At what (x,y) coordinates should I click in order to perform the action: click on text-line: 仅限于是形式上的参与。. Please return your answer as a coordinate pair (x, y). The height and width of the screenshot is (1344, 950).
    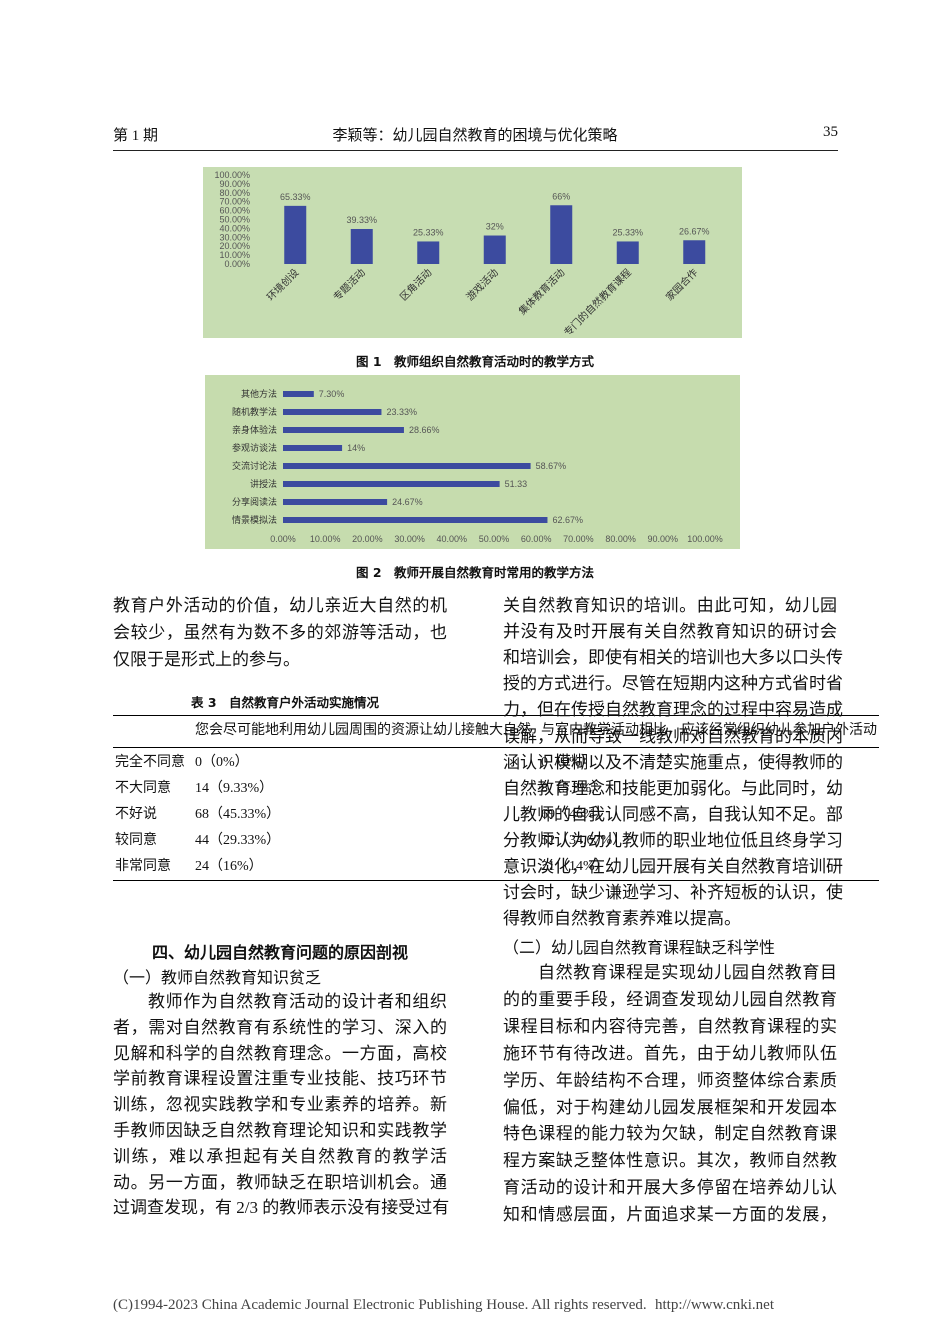
    Looking at the image, I should click on (206, 659).